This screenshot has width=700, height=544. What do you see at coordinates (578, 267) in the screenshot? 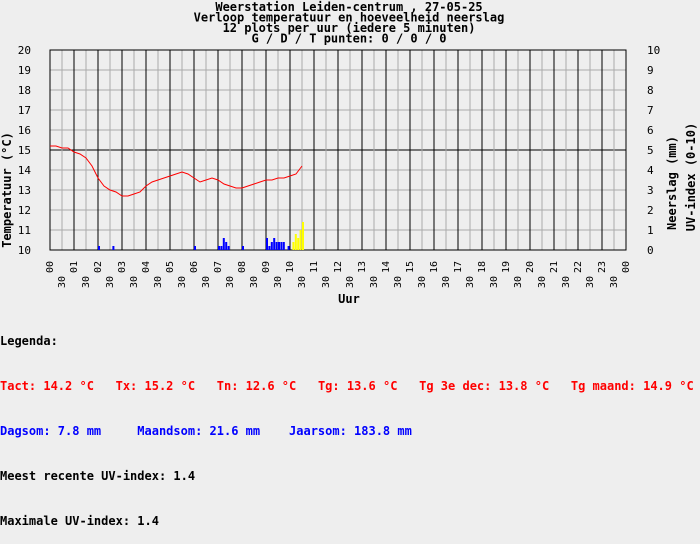
I see `x-tick-label-hour: 22` at bounding box center [578, 267].